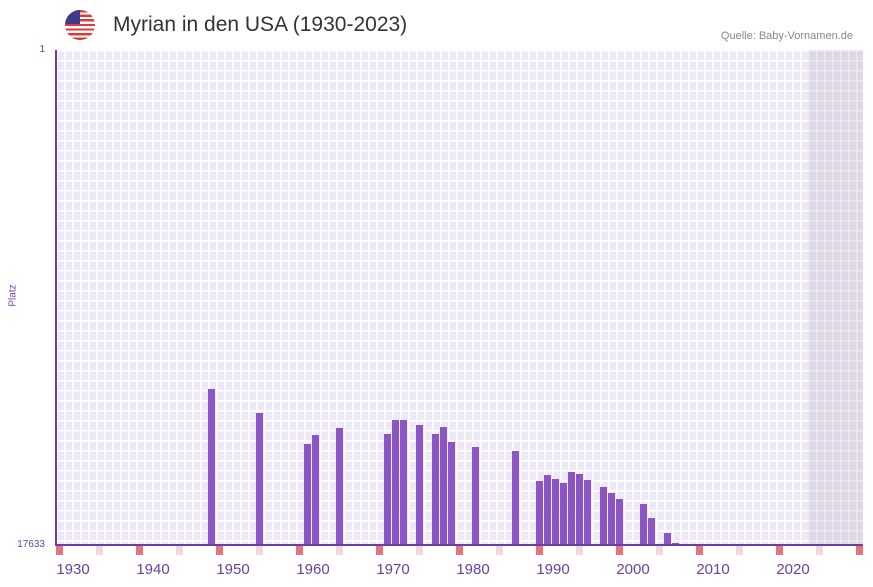 This screenshot has height=587, width=873. Describe the element at coordinates (211, 466) in the screenshot. I see `bar-1947` at that location.